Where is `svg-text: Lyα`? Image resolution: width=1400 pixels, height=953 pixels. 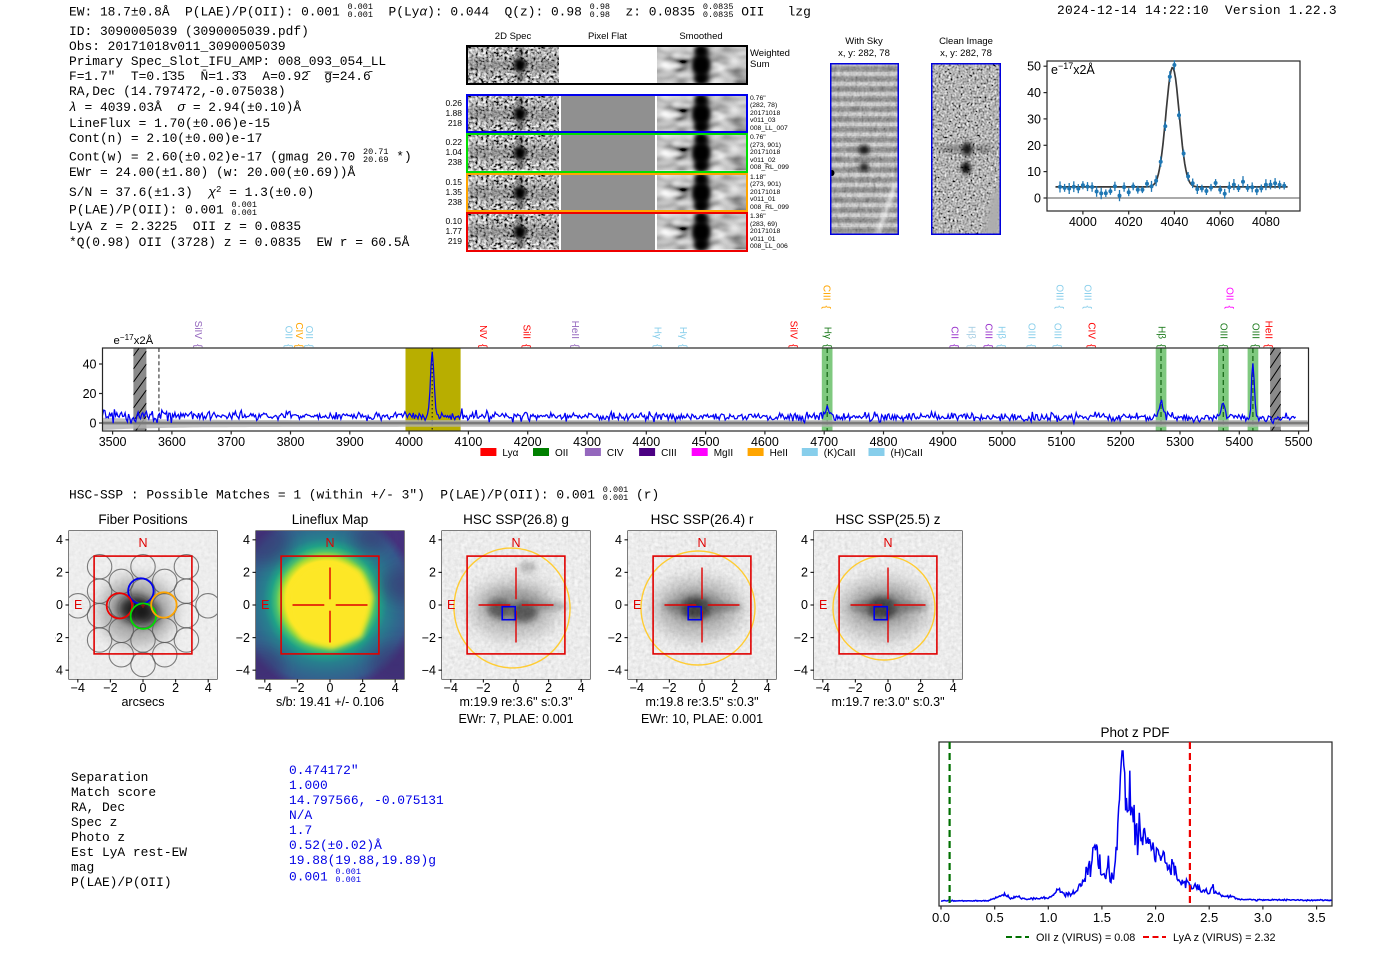 svg-text: Lyα is located at coordinates (510, 453).